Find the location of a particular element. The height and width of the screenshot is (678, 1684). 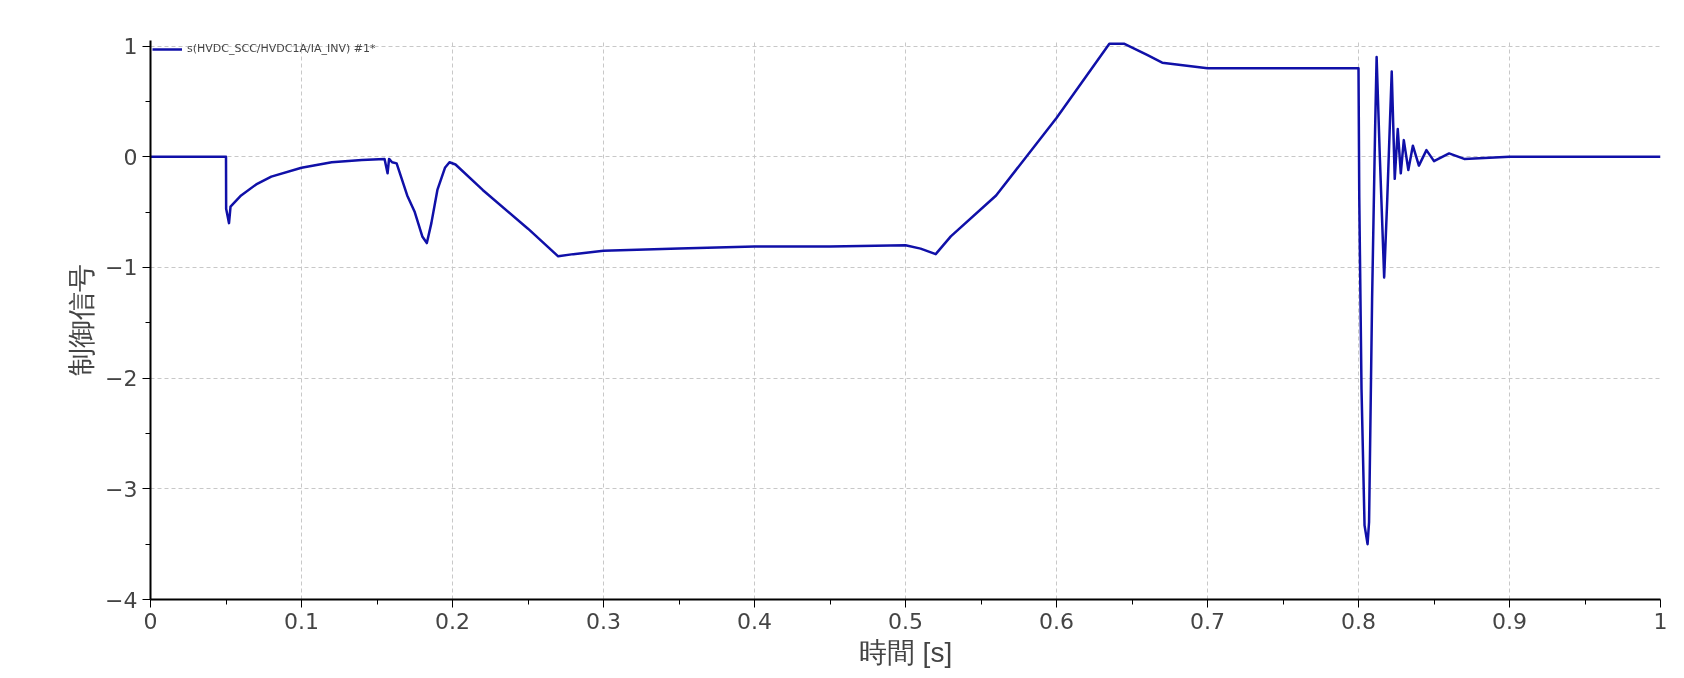

y-tick-label: −3 is located at coordinates (121, 489).